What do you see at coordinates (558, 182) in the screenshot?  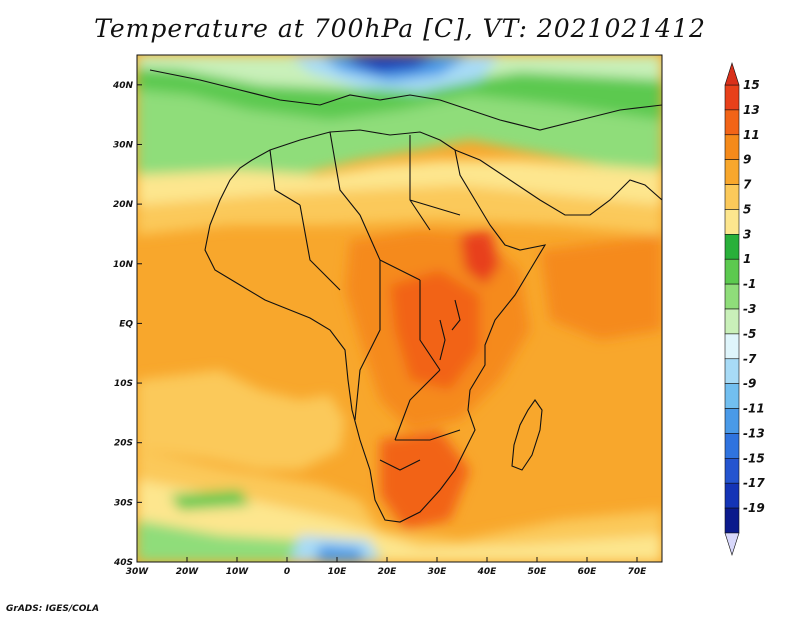 I see `arabia-coastline` at bounding box center [558, 182].